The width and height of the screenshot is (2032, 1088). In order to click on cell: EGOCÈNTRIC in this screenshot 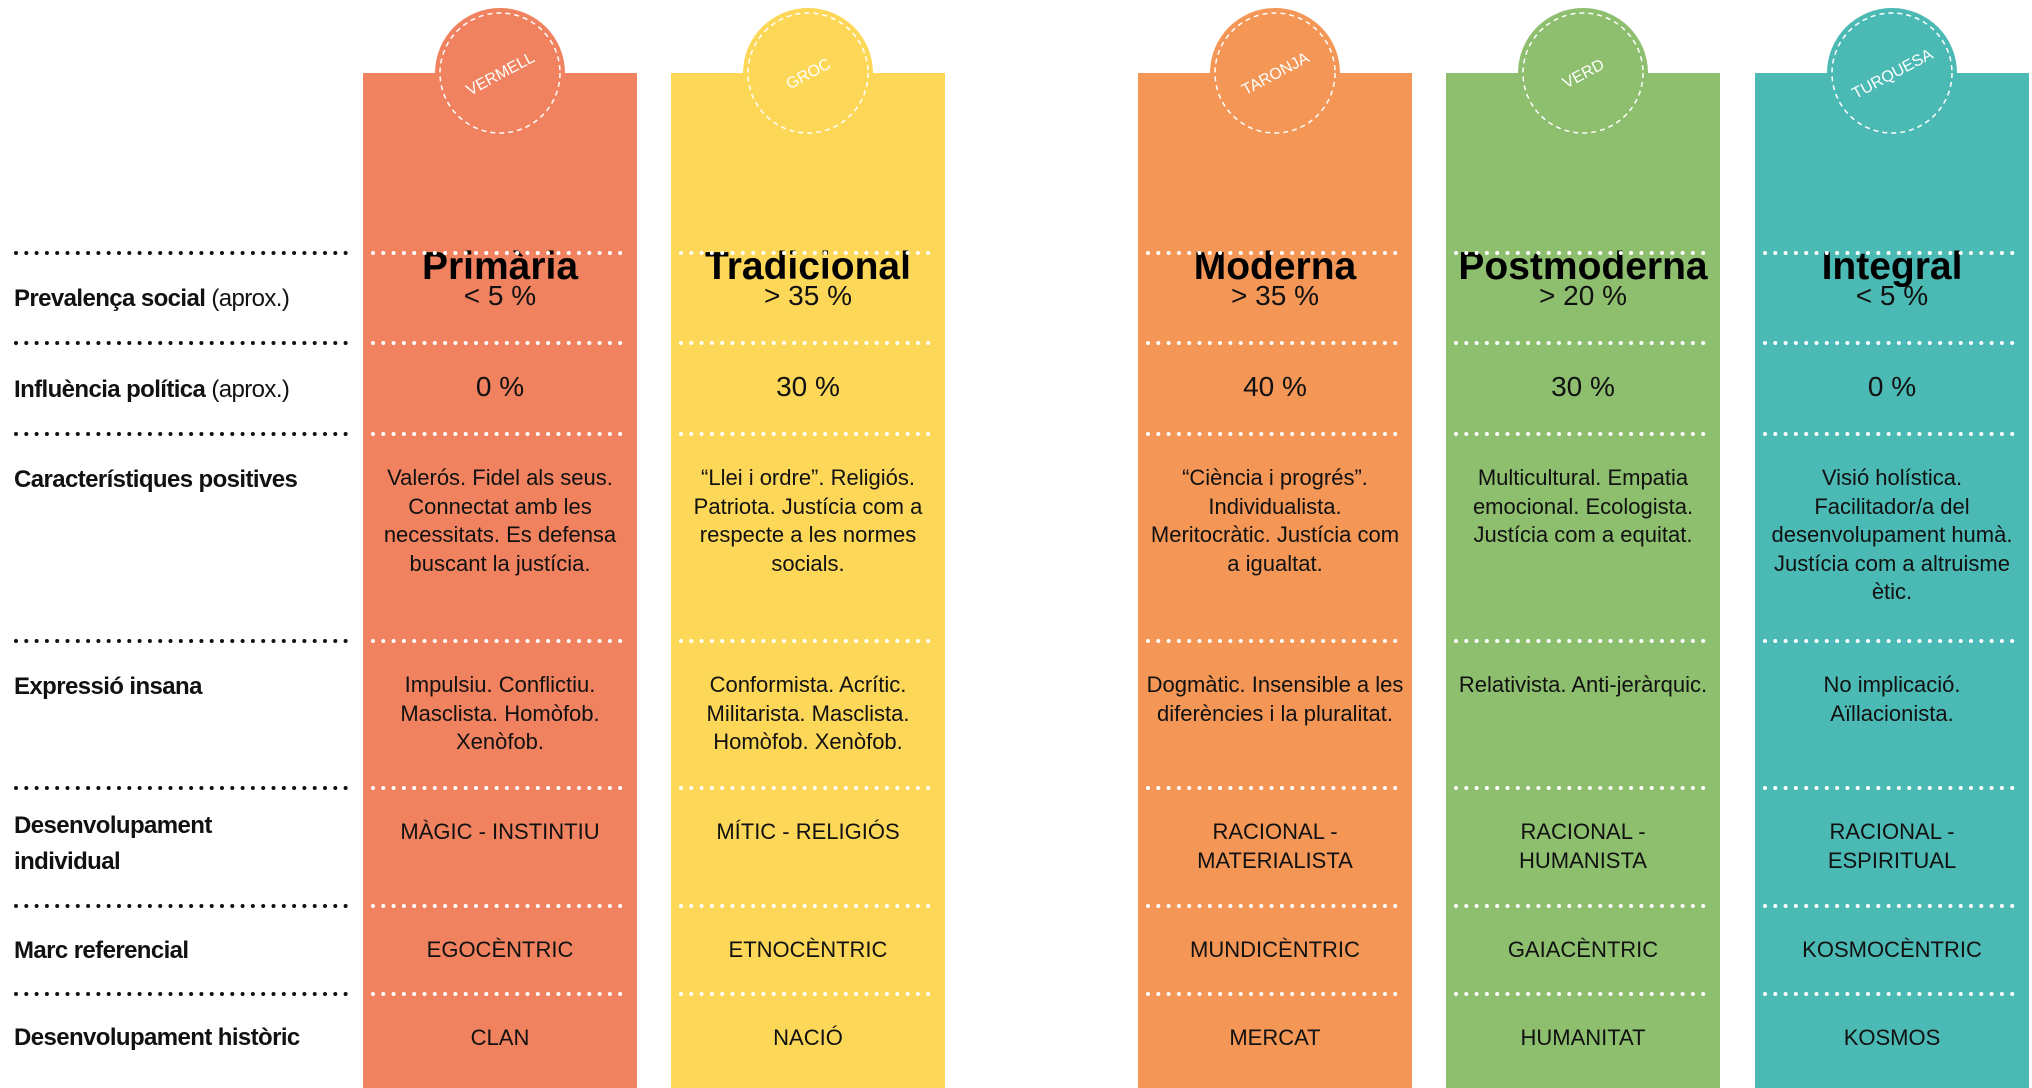, I will do `click(500, 949)`.